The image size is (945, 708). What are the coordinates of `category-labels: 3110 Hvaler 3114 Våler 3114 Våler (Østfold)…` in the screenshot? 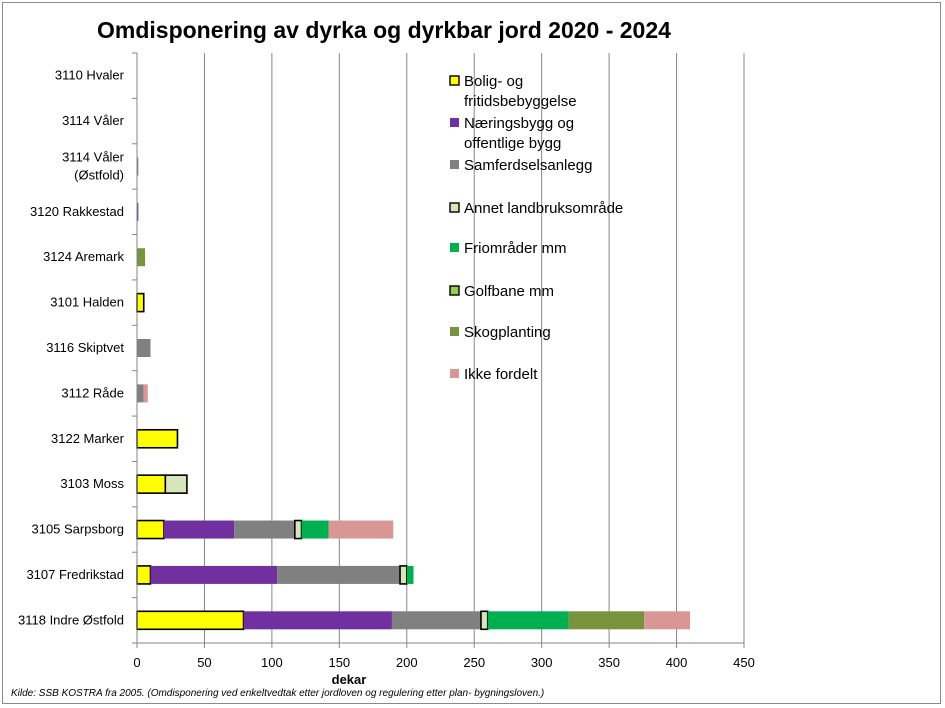 It's located at (71, 348).